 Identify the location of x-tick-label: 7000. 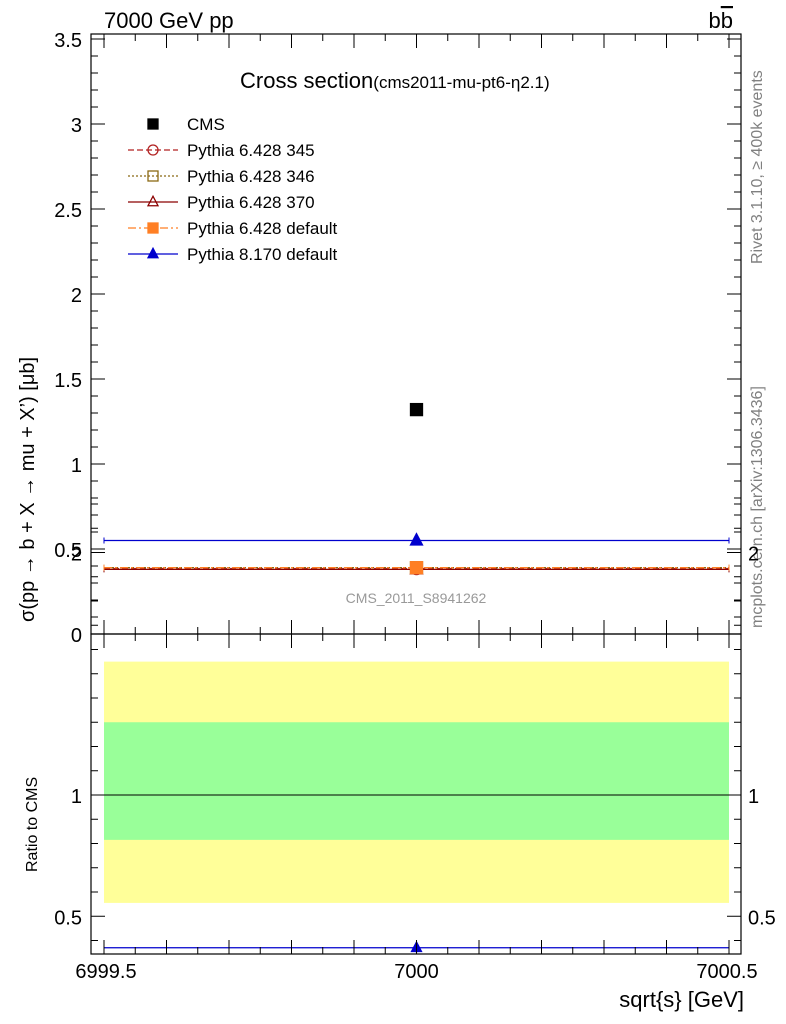
(416, 972).